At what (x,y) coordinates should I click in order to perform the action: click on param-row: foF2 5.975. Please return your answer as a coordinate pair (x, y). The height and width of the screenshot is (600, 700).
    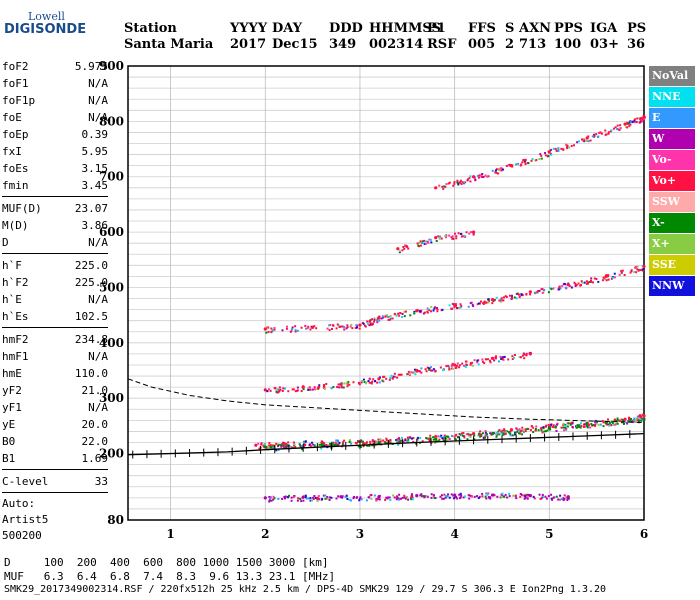
    Looking at the image, I should click on (55, 66).